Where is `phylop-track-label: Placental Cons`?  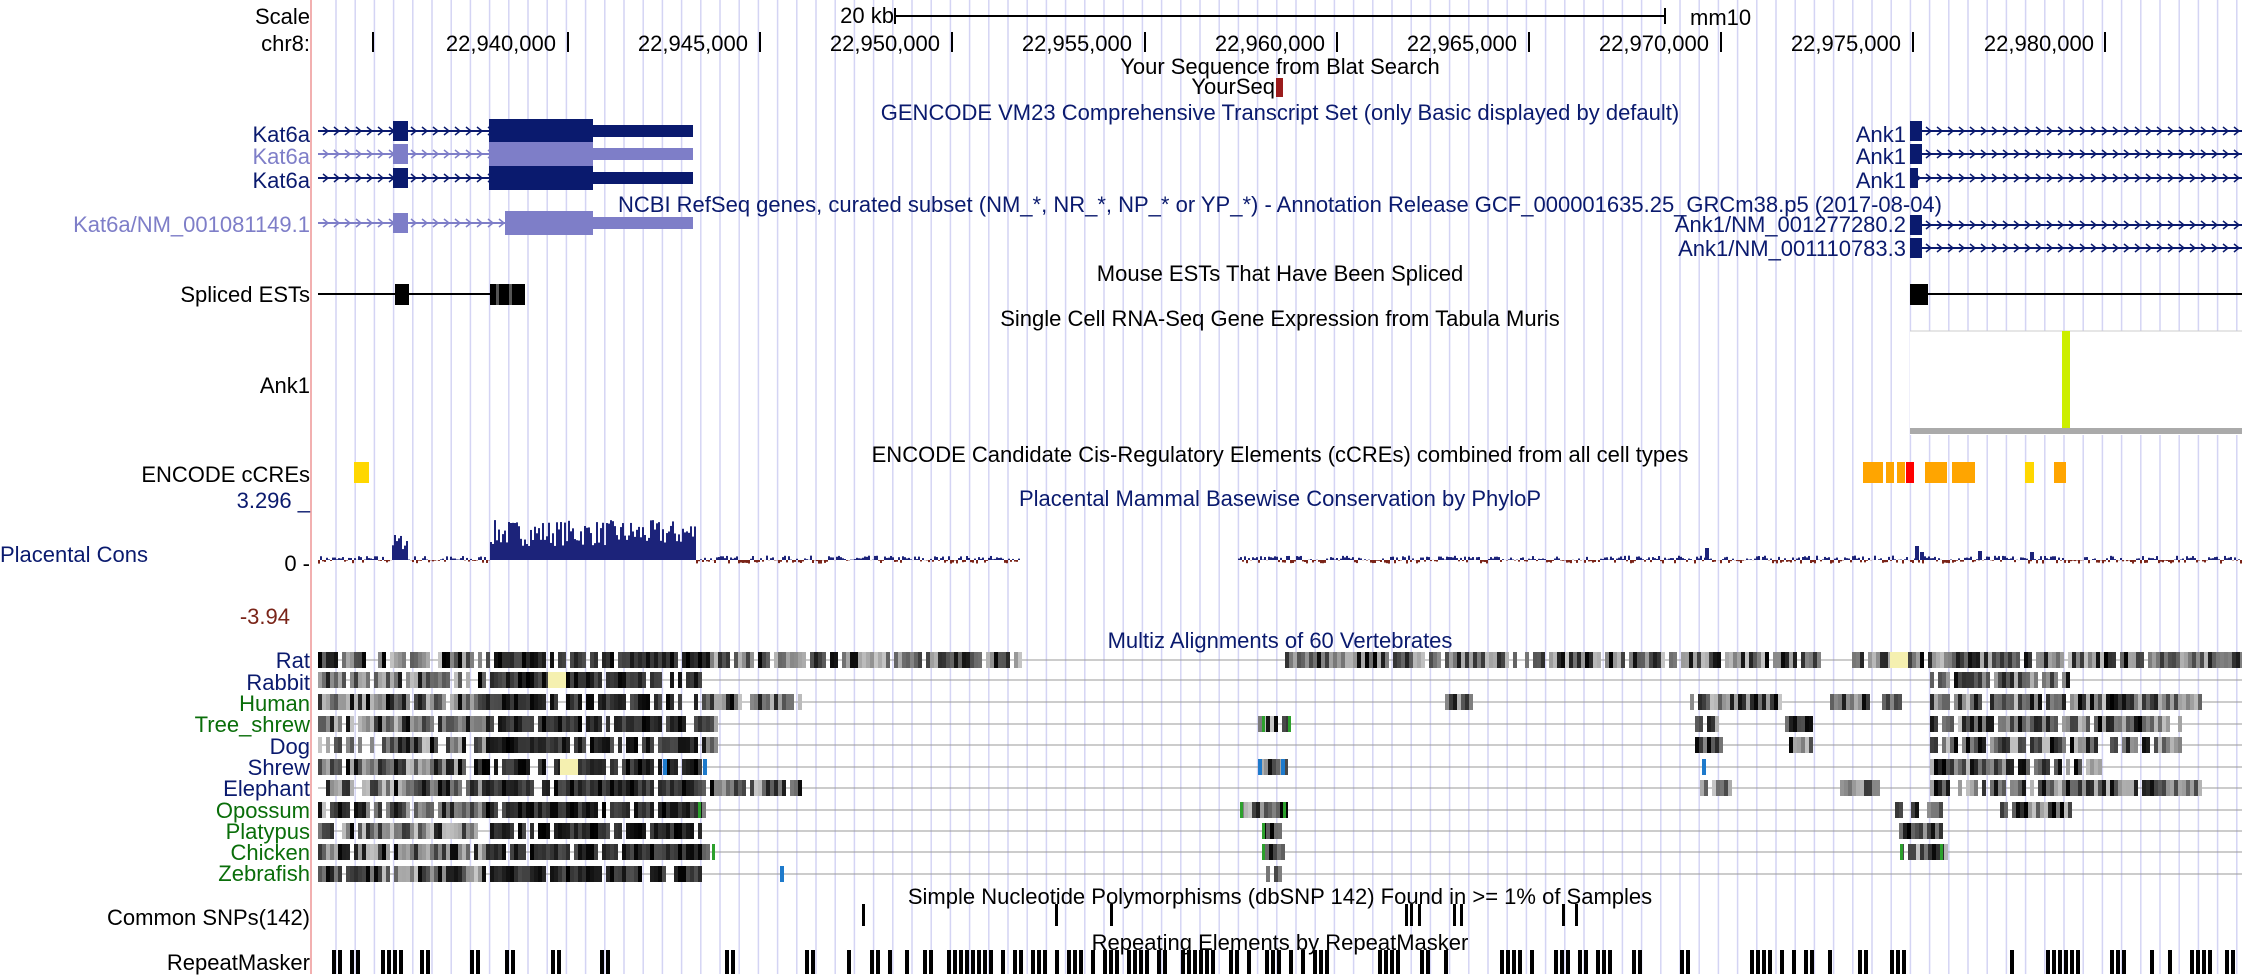
phylop-track-label: Placental Cons is located at coordinates (74, 555).